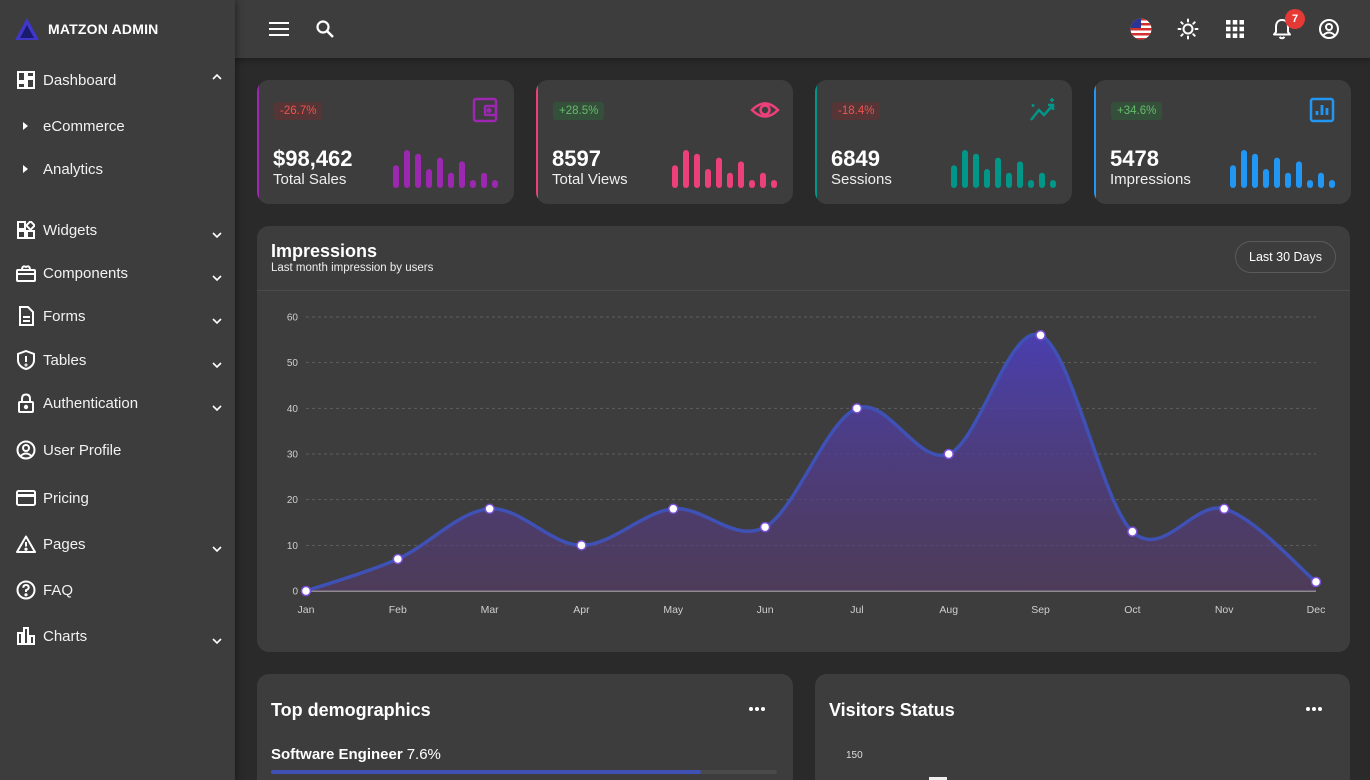  Describe the element at coordinates (58, 590) in the screenshot. I see `sidebar-item-label: FAQ` at that location.